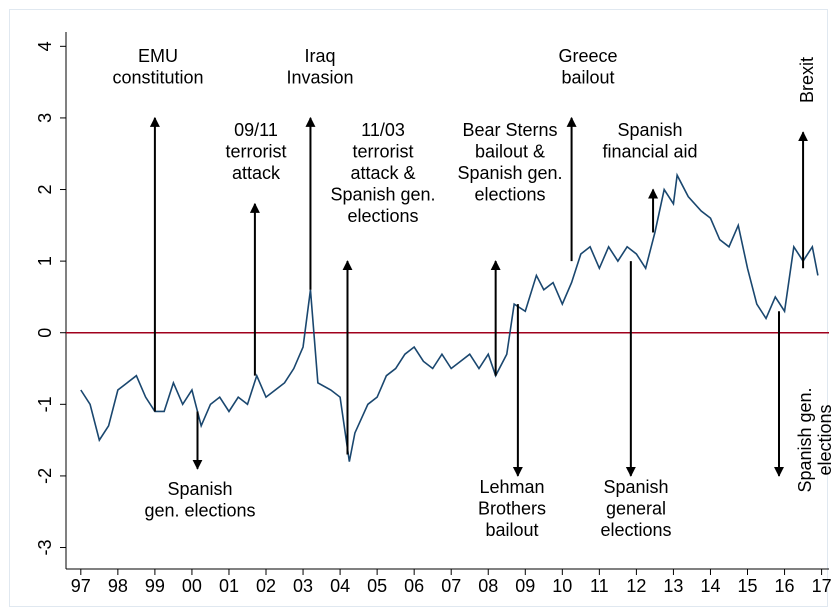  I want to click on x-tick-label: 99, so click(155, 586).